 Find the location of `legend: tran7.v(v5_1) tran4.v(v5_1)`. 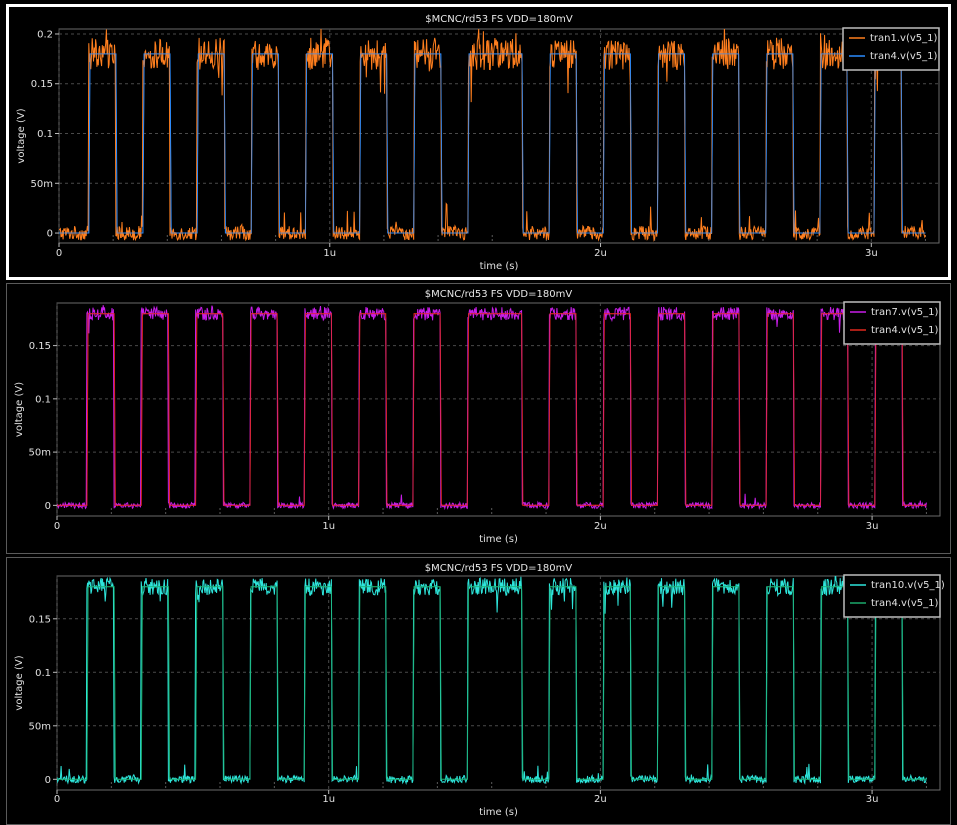

legend: tran7.v(v5_1) tran4.v(v5_1) is located at coordinates (892, 323).